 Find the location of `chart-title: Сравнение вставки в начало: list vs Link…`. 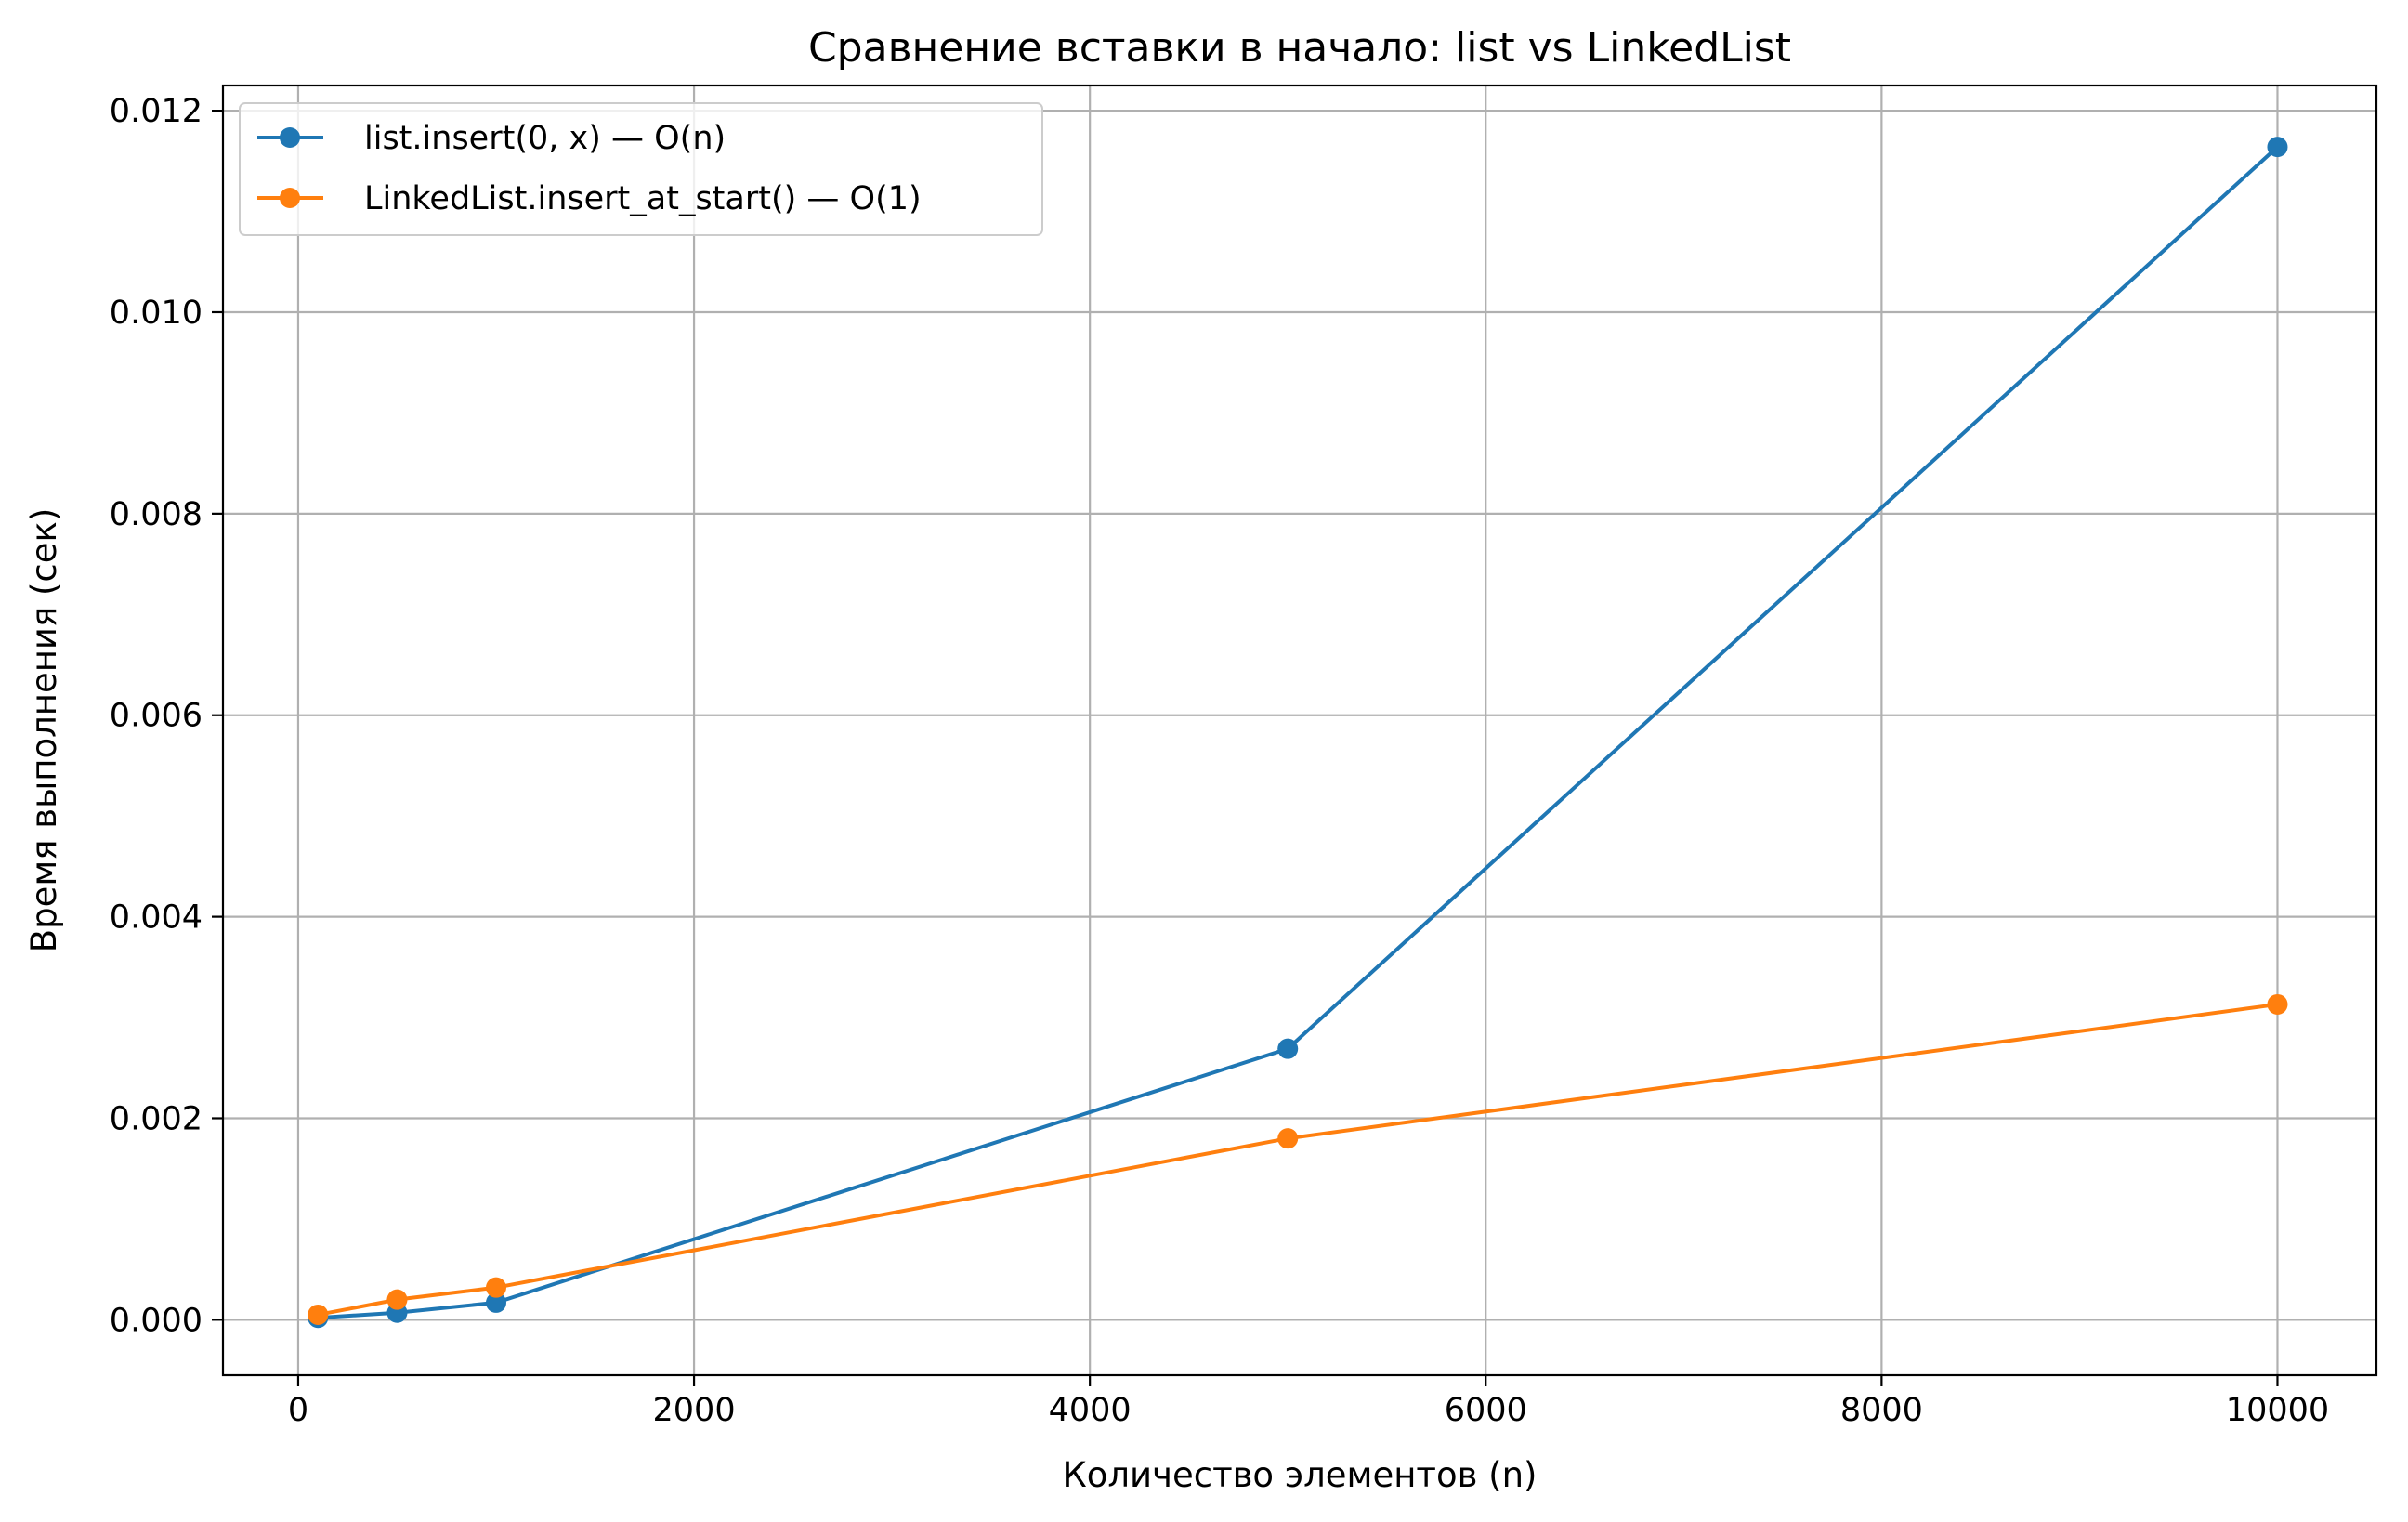

chart-title: Сравнение вставки в начало: list vs Link… is located at coordinates (1299, 48).